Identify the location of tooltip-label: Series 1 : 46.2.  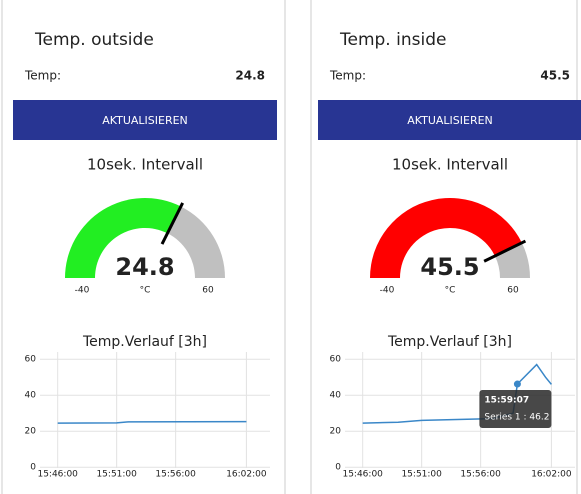
(516, 418).